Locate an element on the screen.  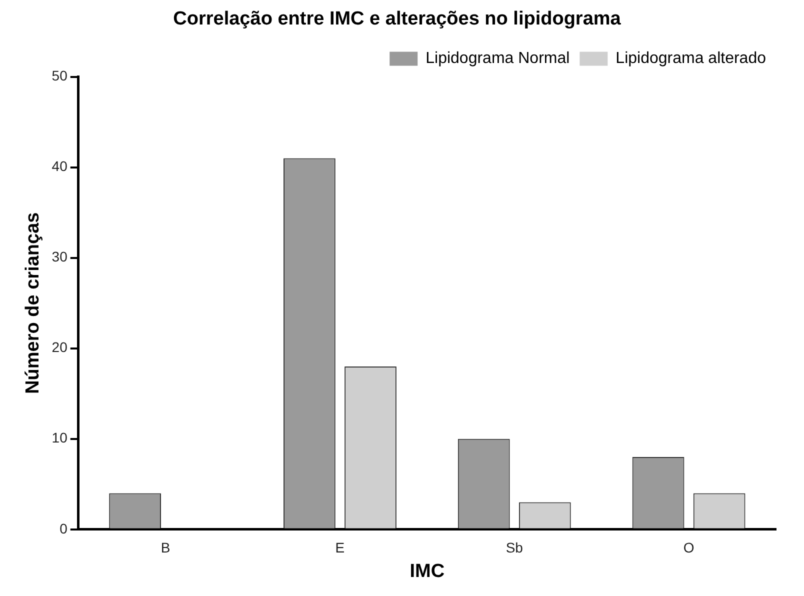
y-tick-label: 50 is located at coordinates (60, 76).